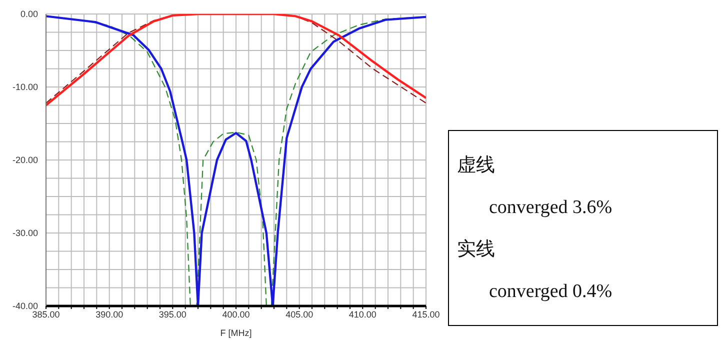 The height and width of the screenshot is (345, 726). What do you see at coordinates (25, 160) in the screenshot?
I see `y-tick-label: -20.00` at bounding box center [25, 160].